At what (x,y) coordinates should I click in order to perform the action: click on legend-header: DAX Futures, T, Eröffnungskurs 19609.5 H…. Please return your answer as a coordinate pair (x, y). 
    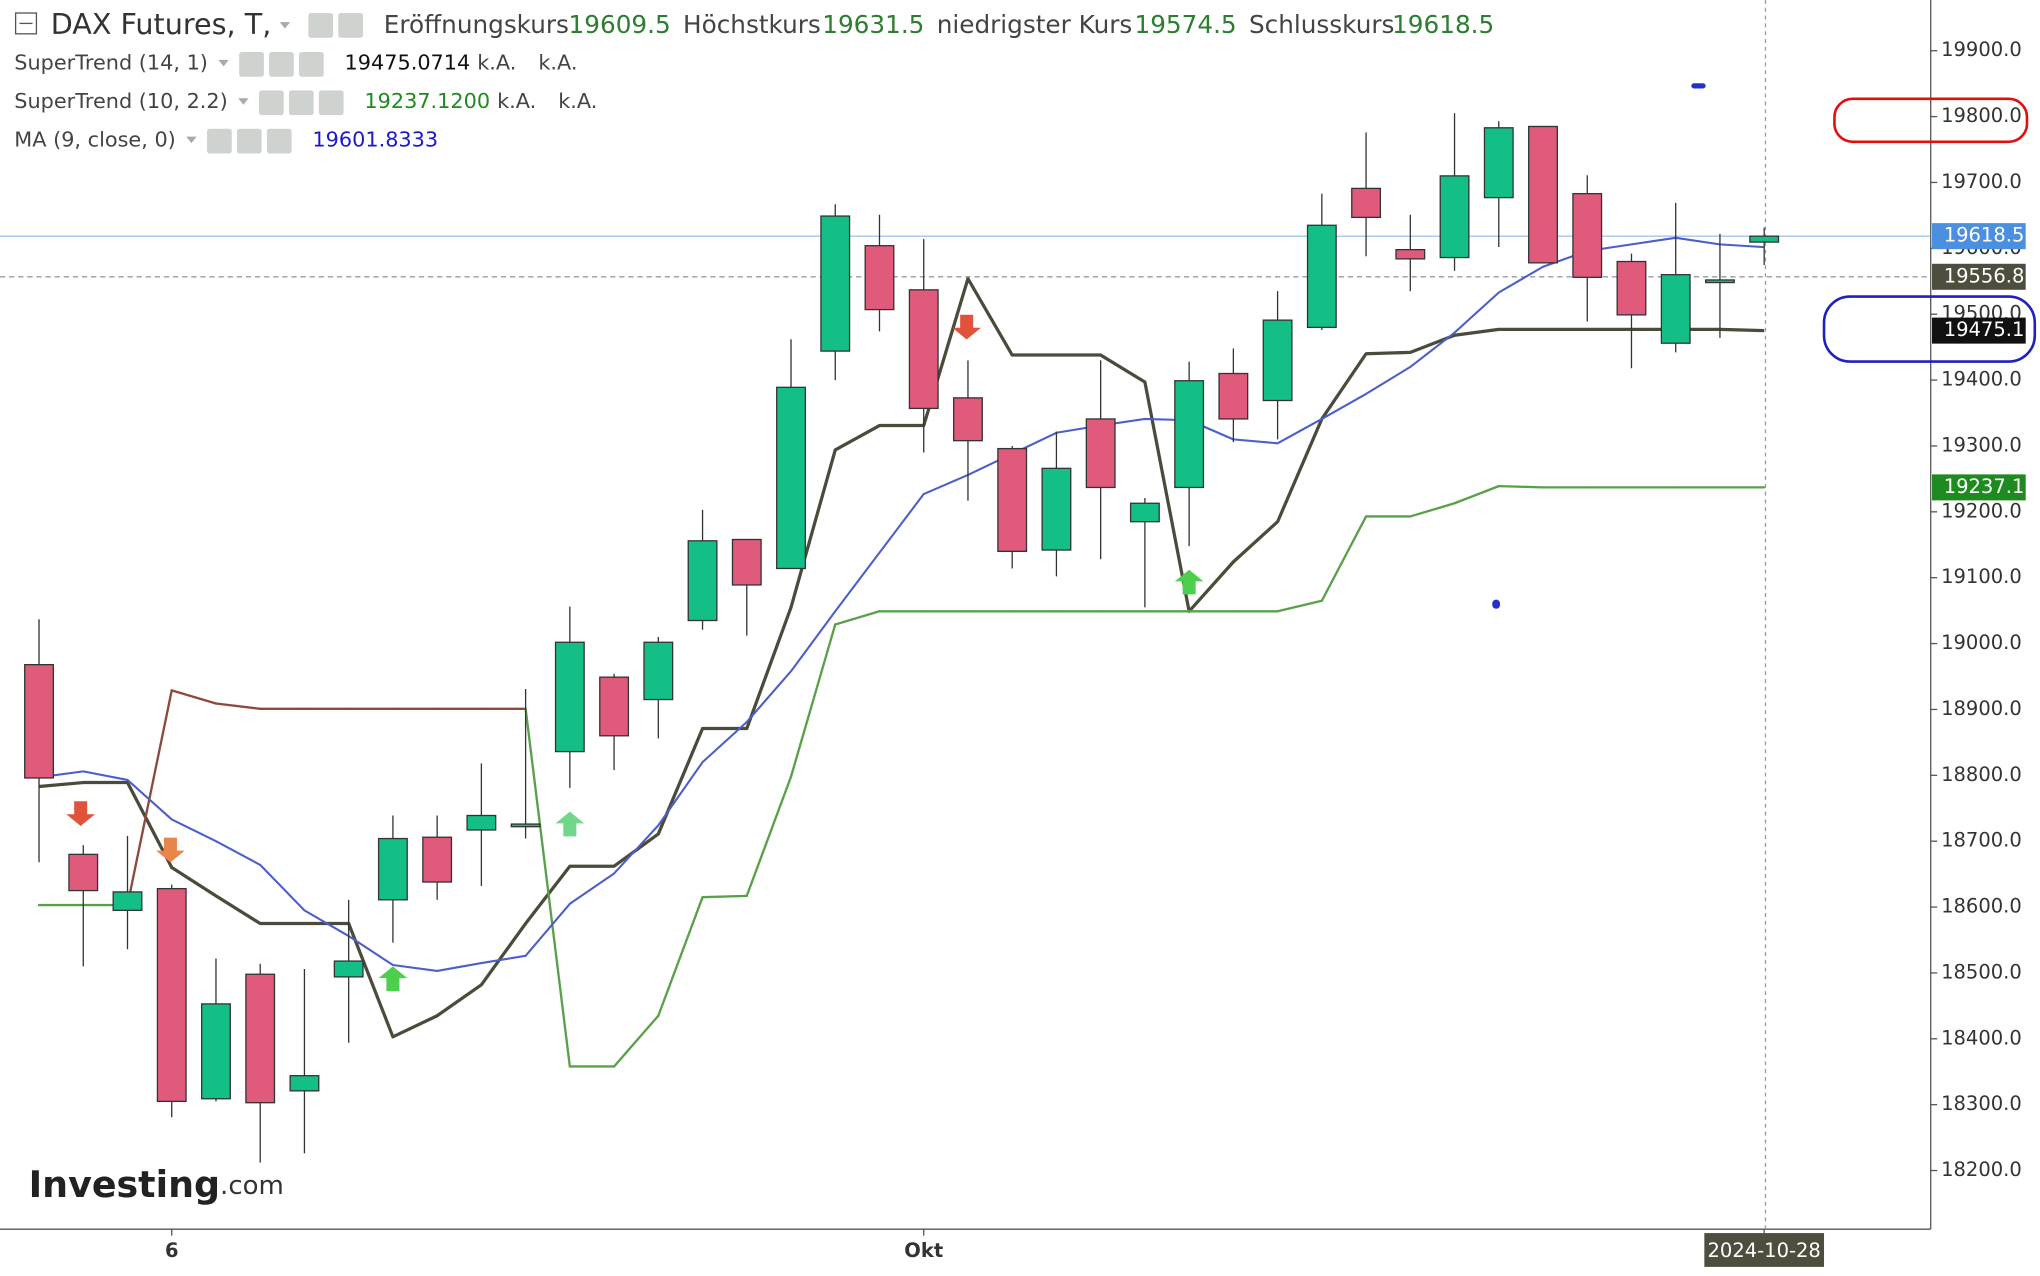
    Looking at the image, I should click on (754, 24).